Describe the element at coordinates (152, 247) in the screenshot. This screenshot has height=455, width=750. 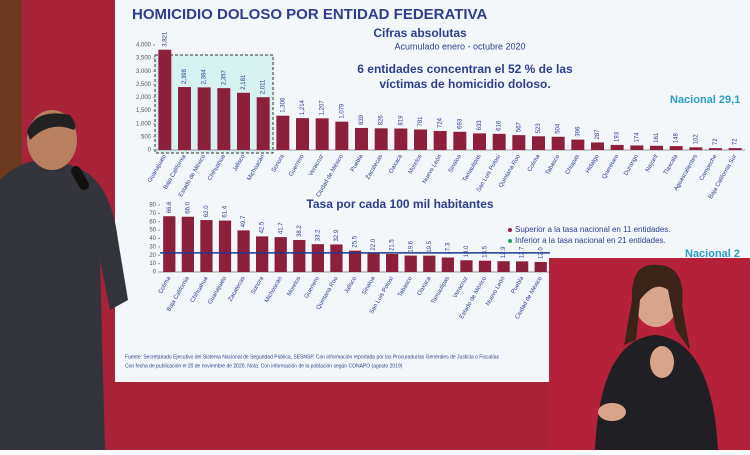
I see `y-tick-label: 30` at that location.